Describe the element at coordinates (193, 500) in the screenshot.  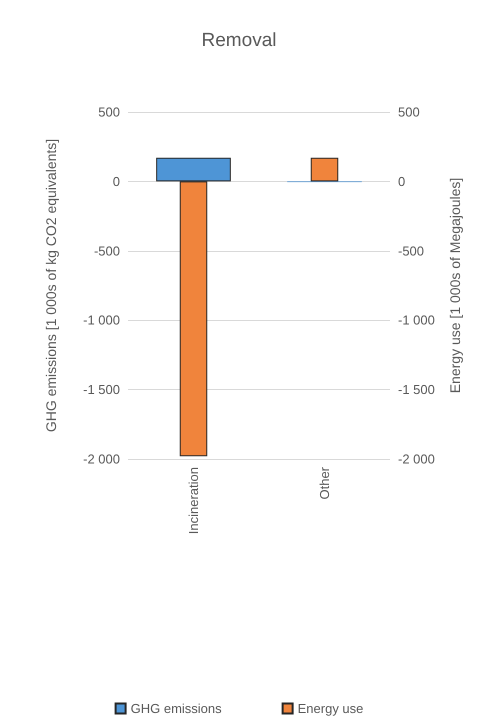
I see `x-tick-label: Incineration` at that location.